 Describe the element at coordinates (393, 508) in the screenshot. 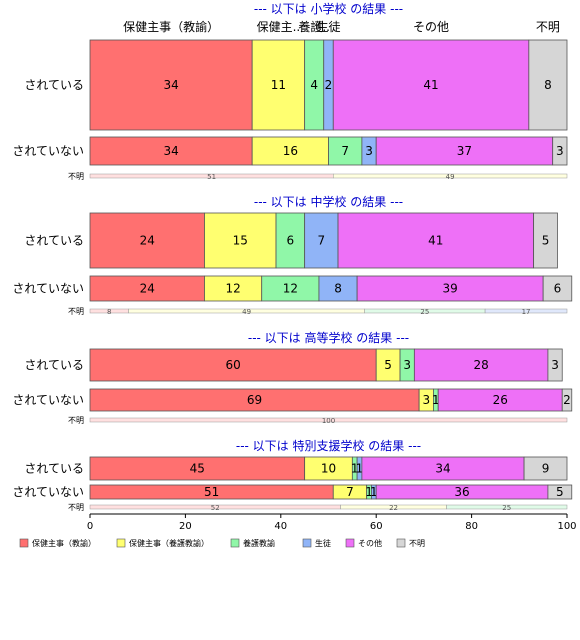

I see `missing-value-label: 22` at that location.